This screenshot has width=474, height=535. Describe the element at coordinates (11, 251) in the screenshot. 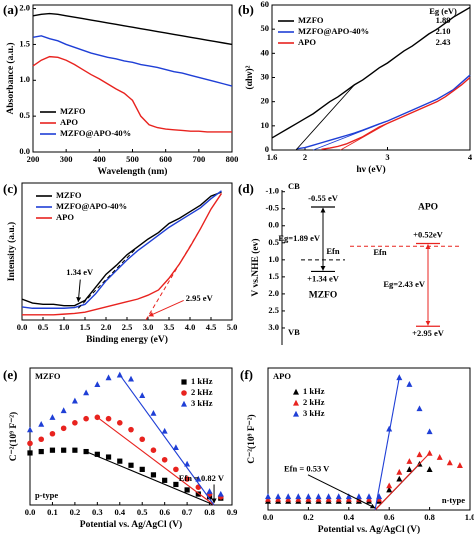

I see `y-axis-label: Intensity (a.u.)` at that location.